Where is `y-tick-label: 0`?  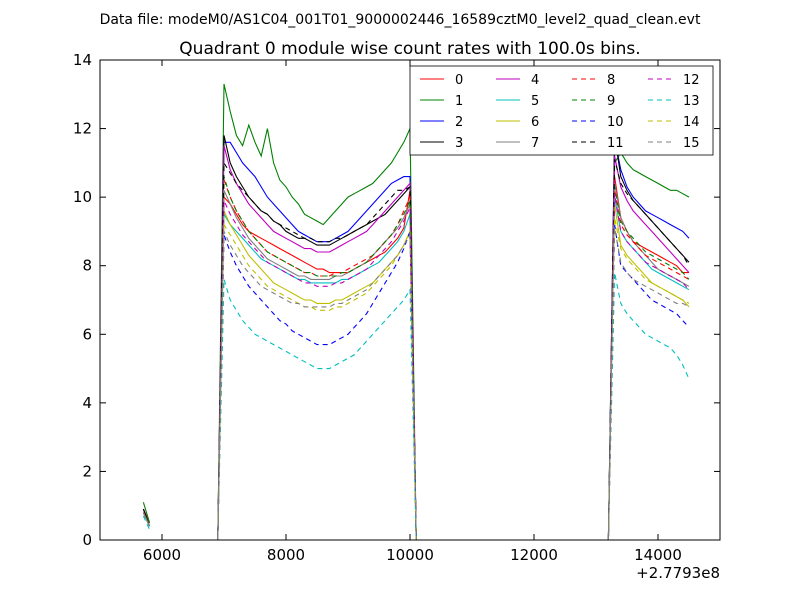 y-tick-label: 0 is located at coordinates (87, 540).